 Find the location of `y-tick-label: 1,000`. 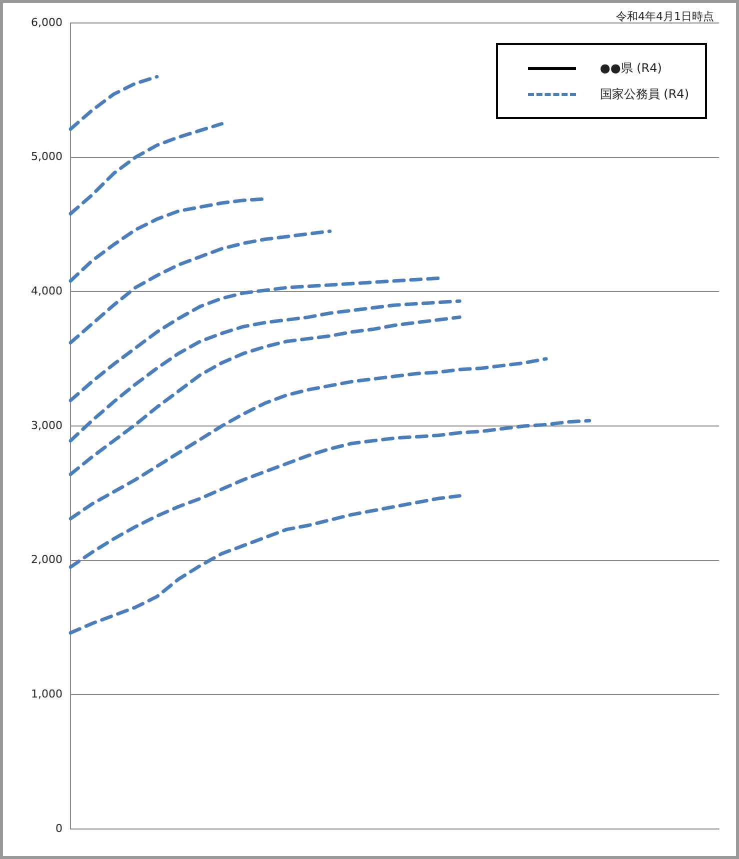

y-tick-label: 1,000 is located at coordinates (46, 694).